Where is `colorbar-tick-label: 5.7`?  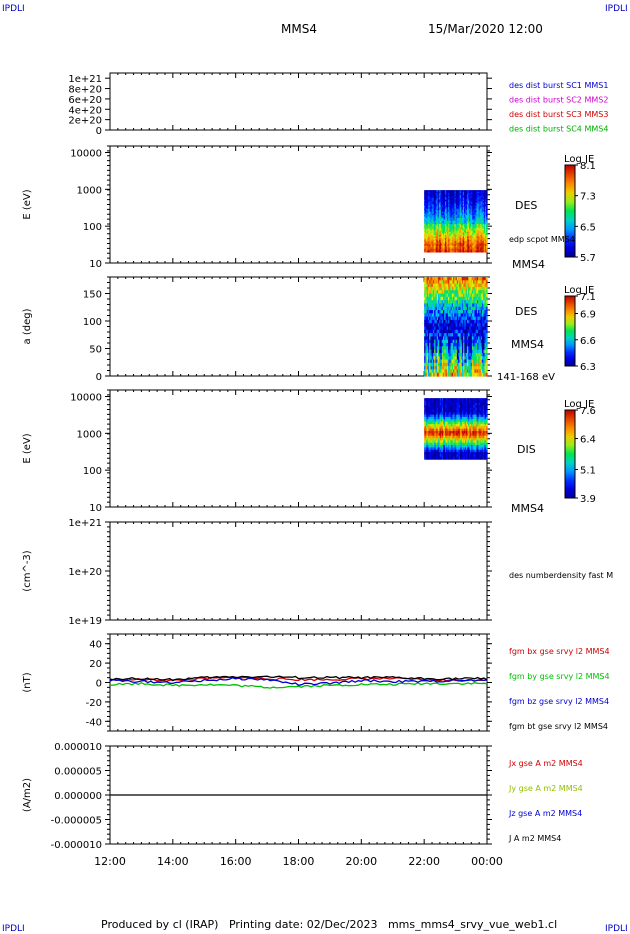
colorbar-tick-label: 5.7 is located at coordinates (588, 258).